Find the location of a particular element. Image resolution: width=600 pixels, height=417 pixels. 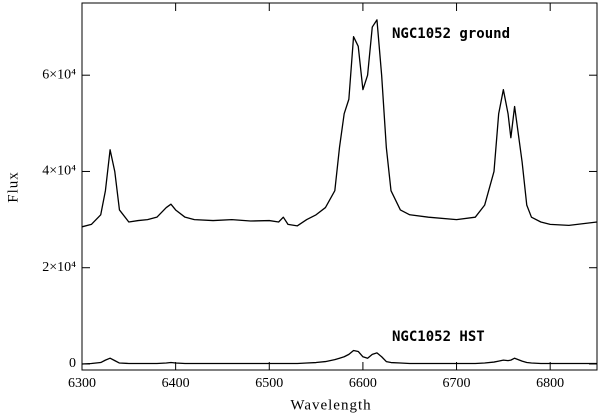

annotation: NGC1052 HST is located at coordinates (438, 337).